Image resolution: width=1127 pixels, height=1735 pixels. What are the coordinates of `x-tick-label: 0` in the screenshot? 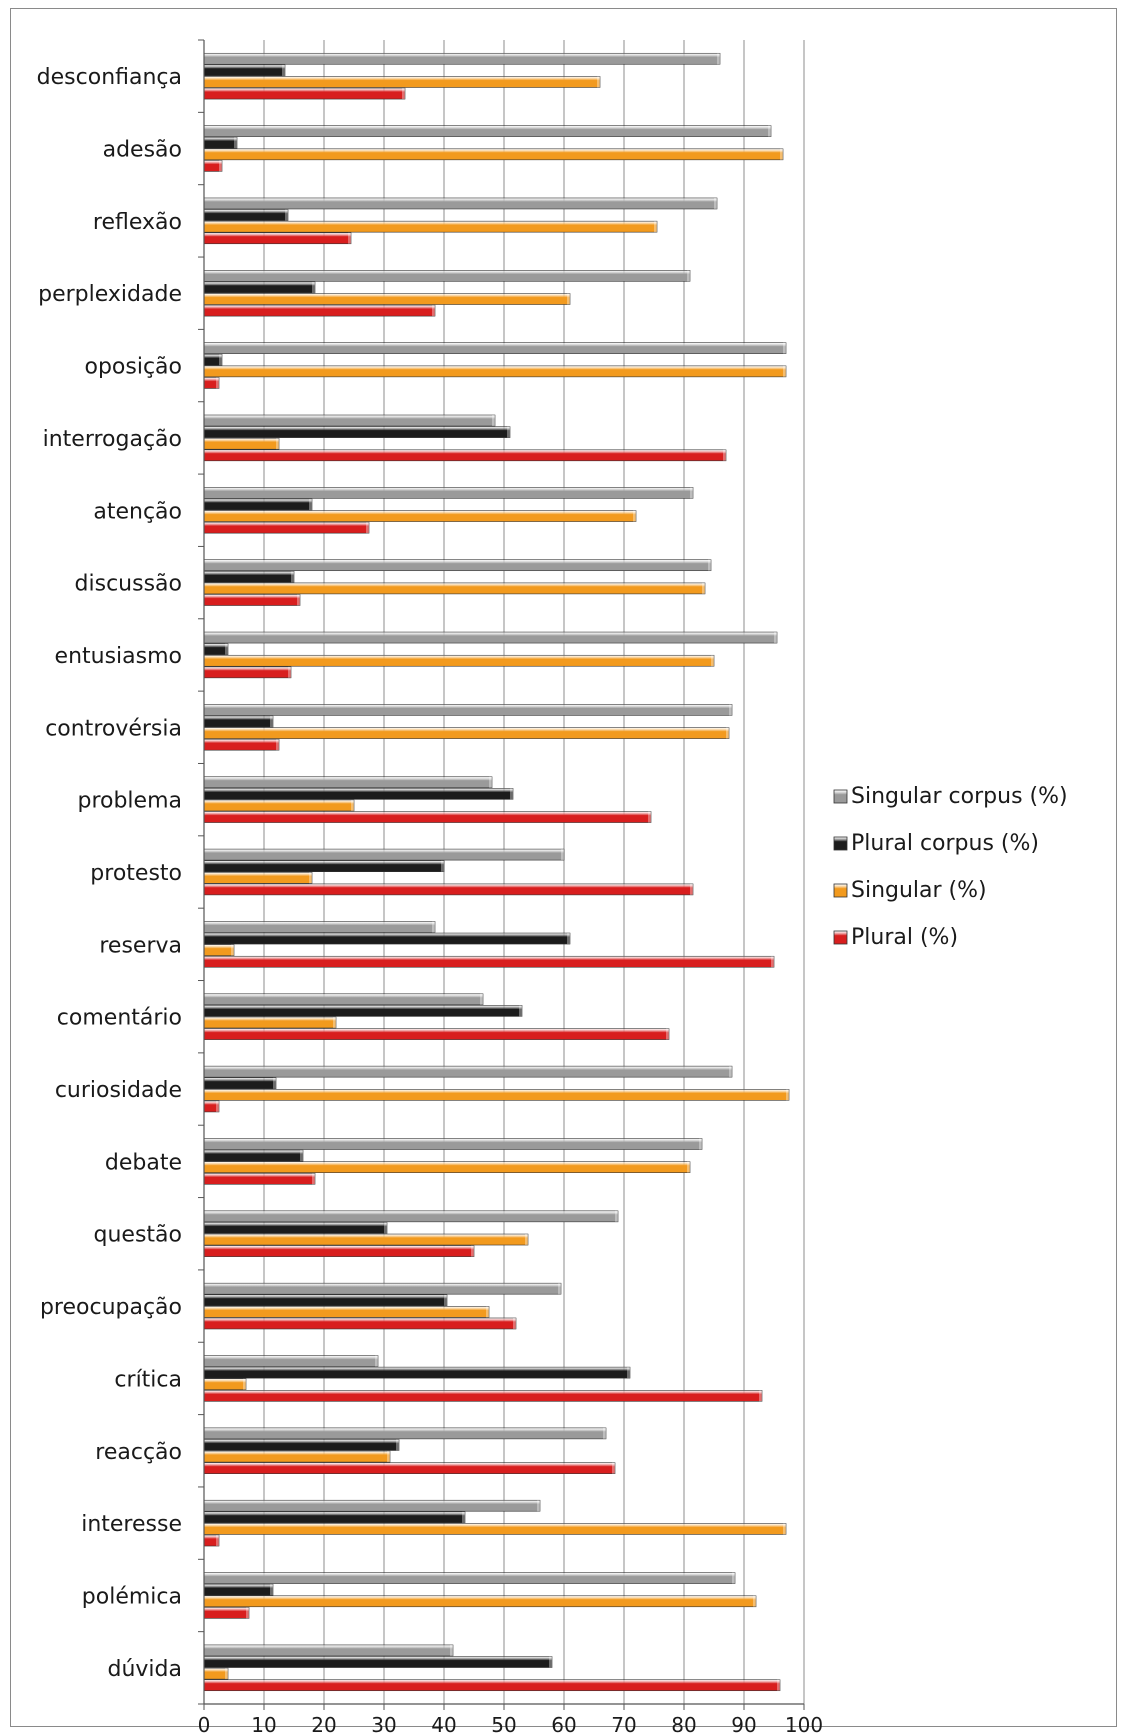 It's located at (204, 1724).